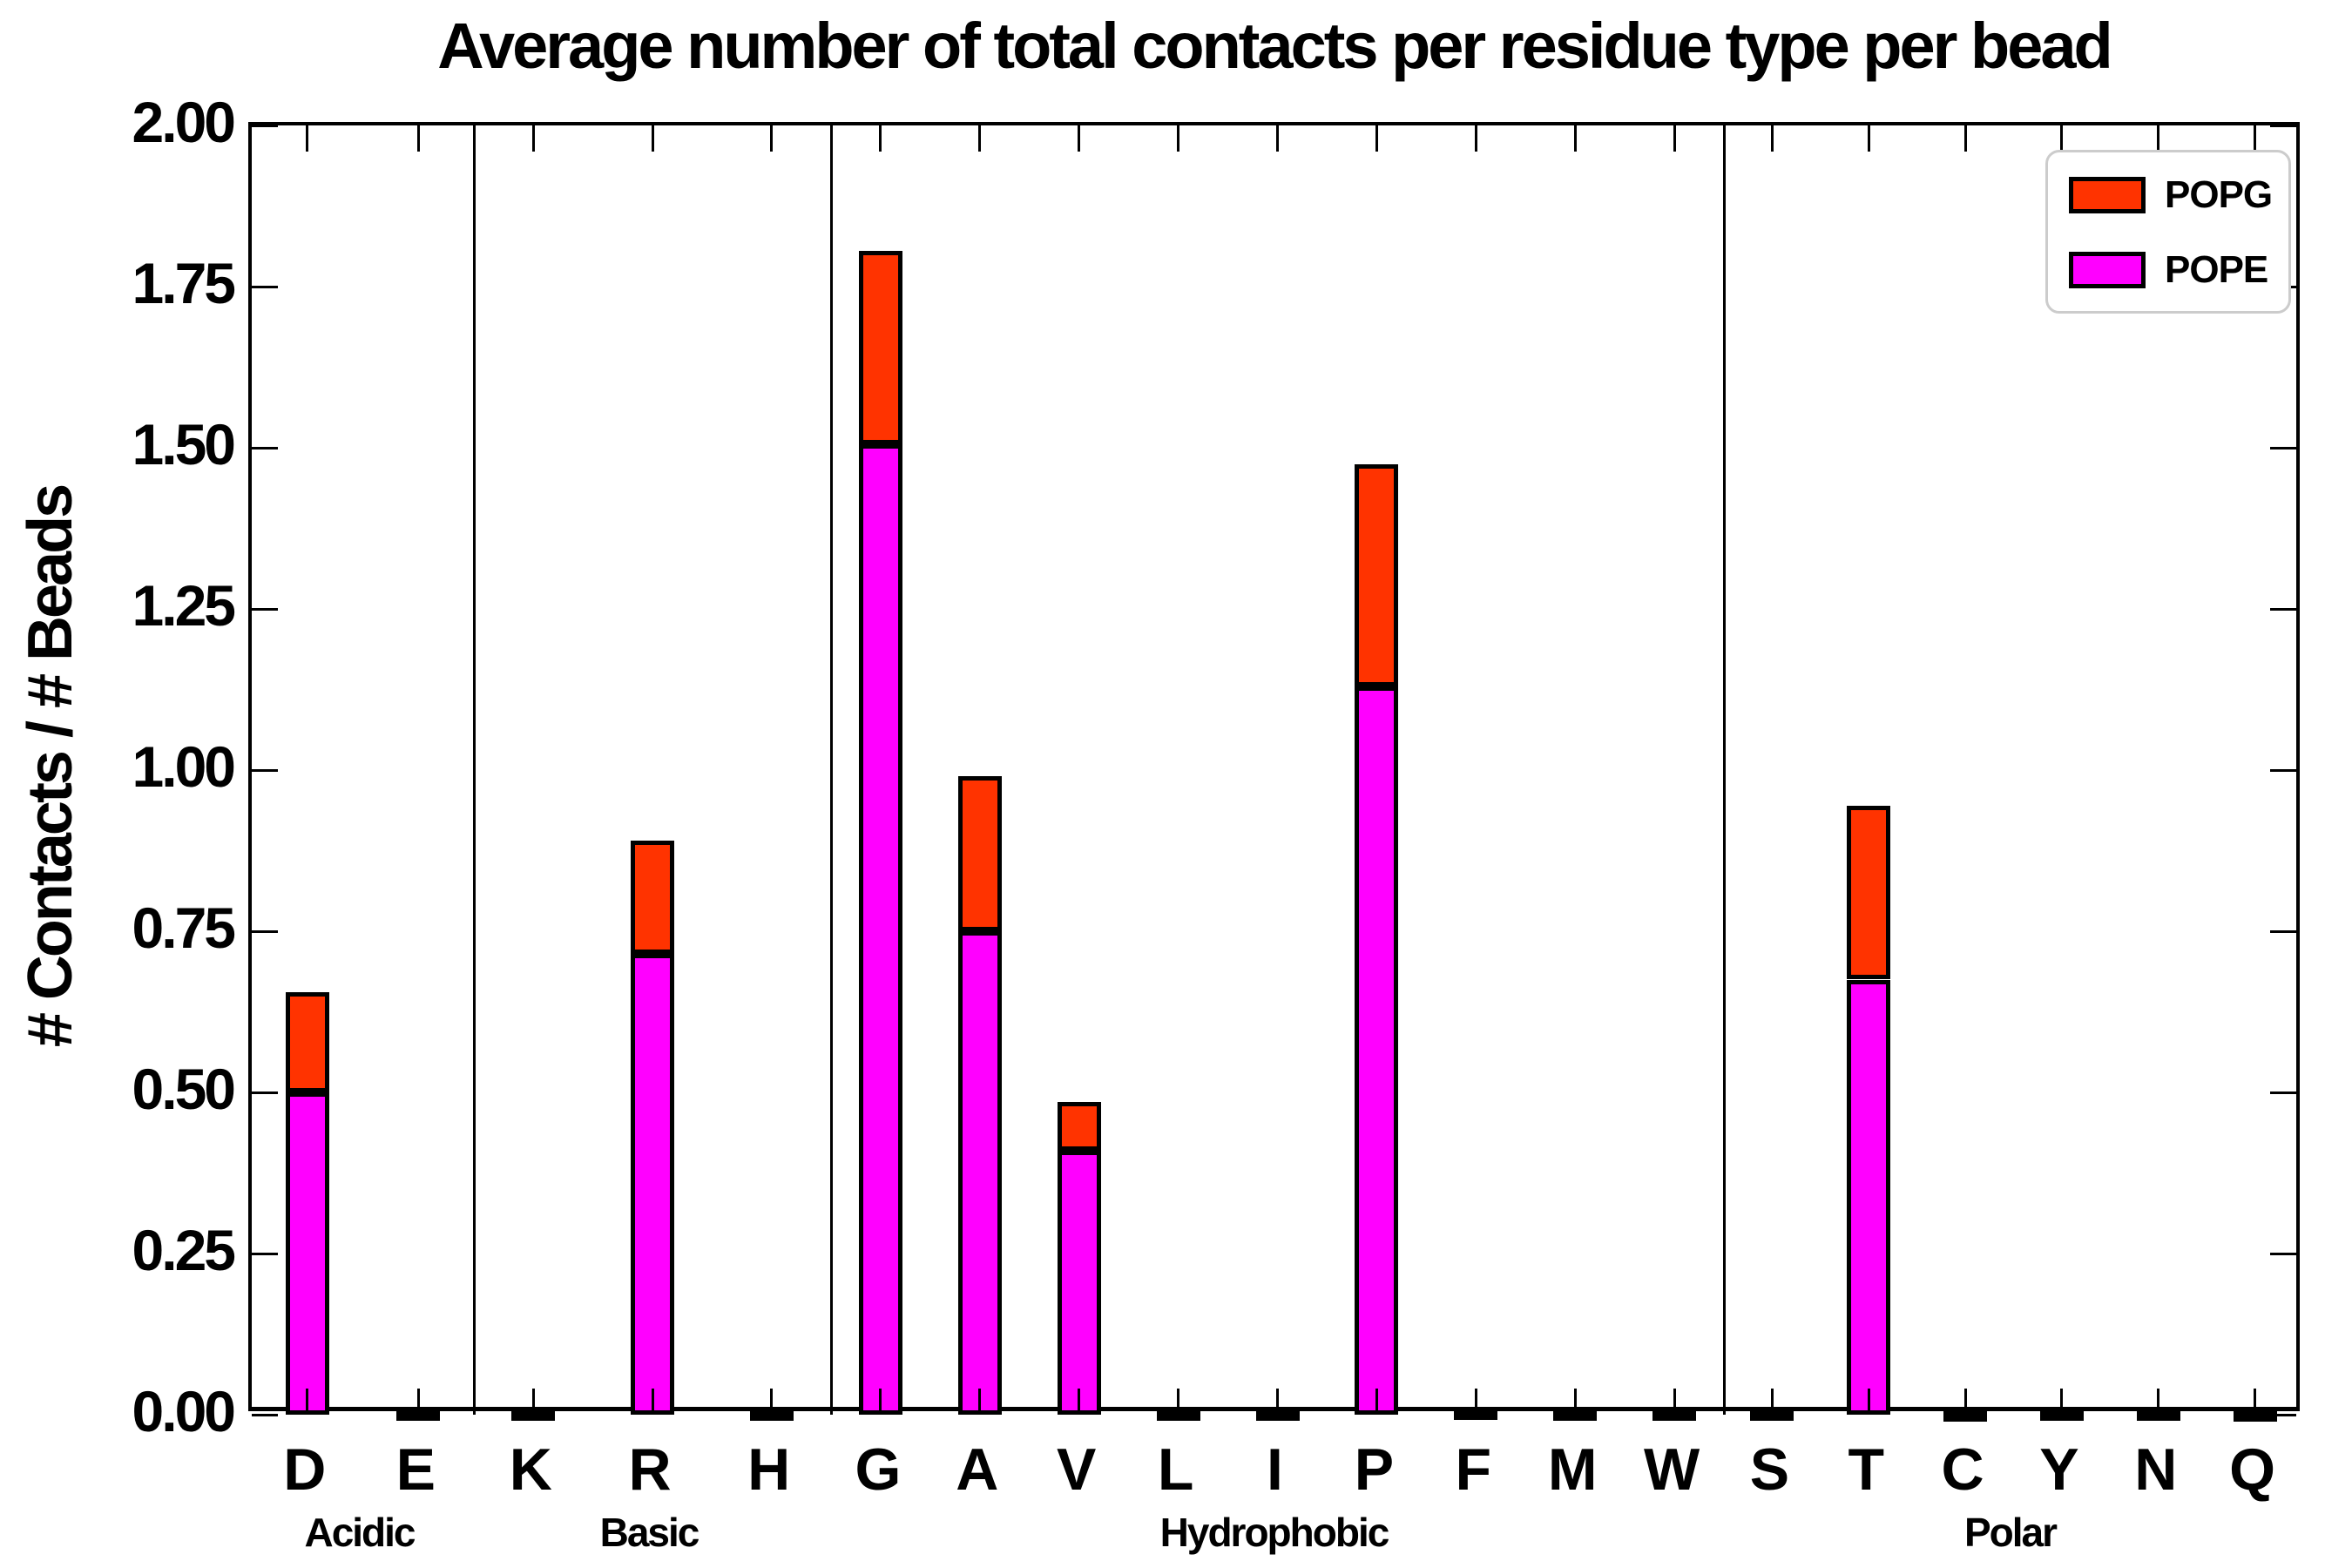 The image size is (2352, 1568). What do you see at coordinates (184, 928) in the screenshot?
I see `y-tick-label: 0.75` at bounding box center [184, 928].